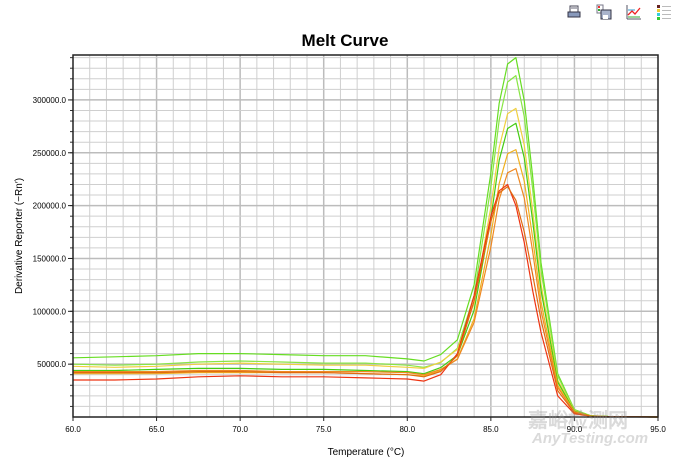  What do you see at coordinates (345, 40) in the screenshot?
I see `chart-title: Melt Curve` at bounding box center [345, 40].